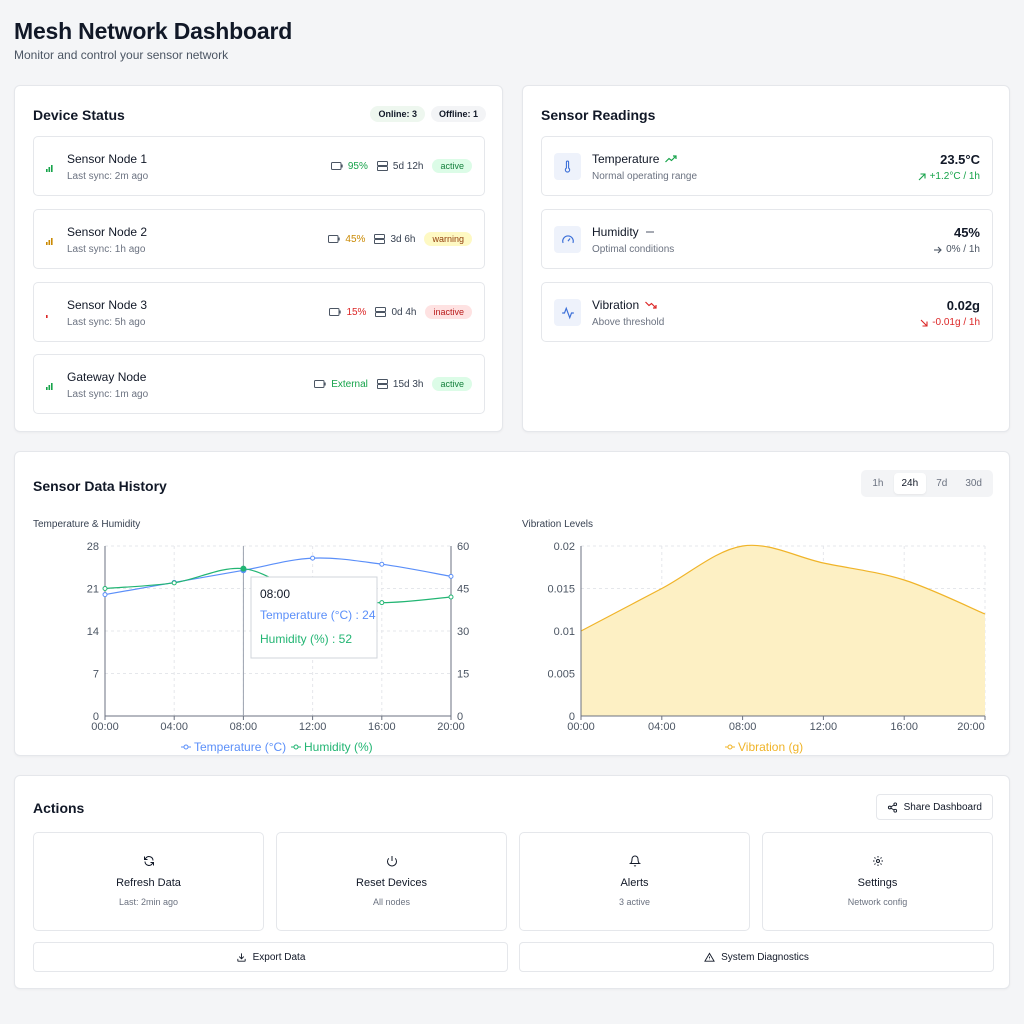 This screenshot has height=1024, width=1024. Describe the element at coordinates (626, 159) in the screenshot. I see `sensor-name: Temperature` at that location.